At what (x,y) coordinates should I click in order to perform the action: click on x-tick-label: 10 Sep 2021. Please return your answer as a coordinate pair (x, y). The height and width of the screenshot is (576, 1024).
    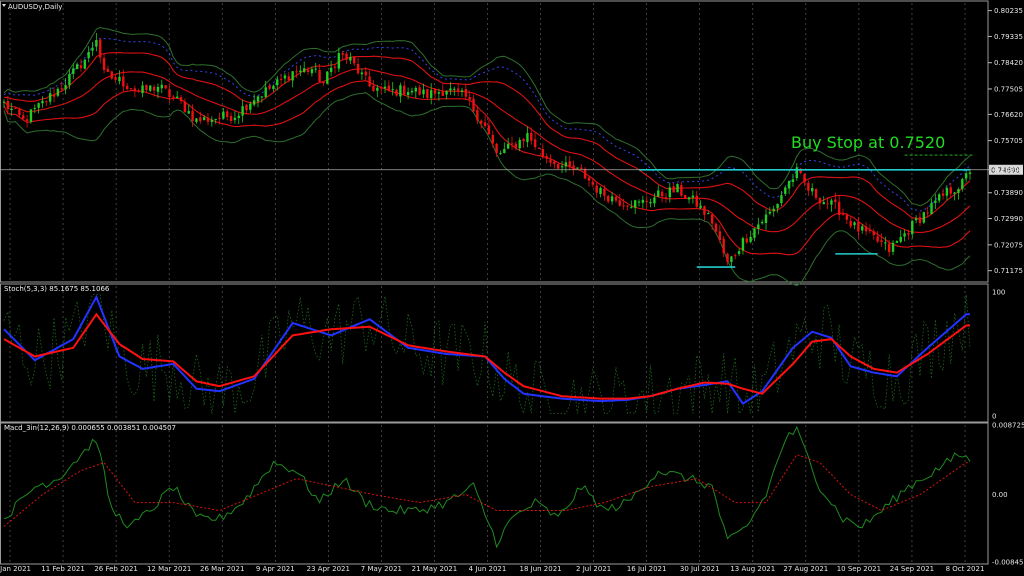
    Looking at the image, I should click on (859, 569).